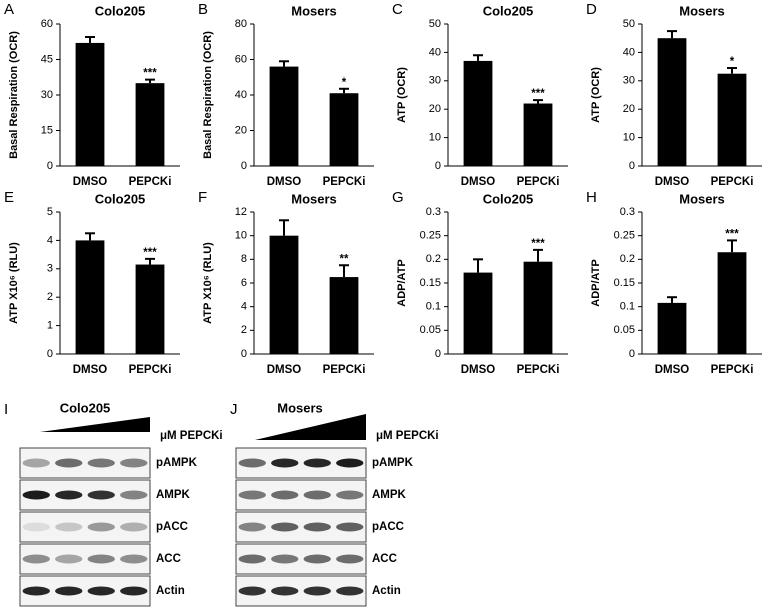 The image size is (778, 608). Describe the element at coordinates (591, 9) in the screenshot. I see `panel-letter: D` at that location.